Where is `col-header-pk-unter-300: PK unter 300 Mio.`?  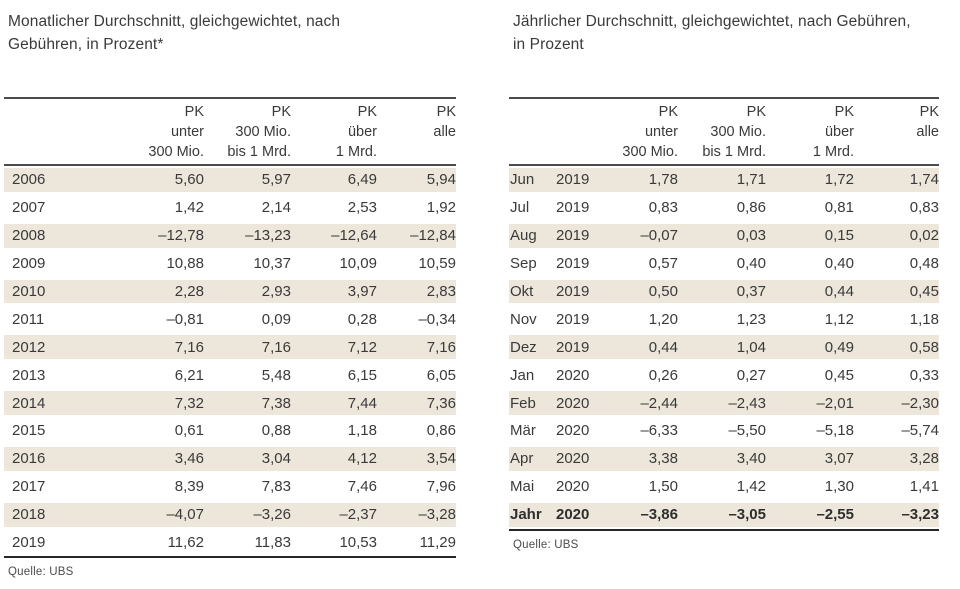 col-header-pk-unter-300: PK unter 300 Mio. is located at coordinates (176, 132).